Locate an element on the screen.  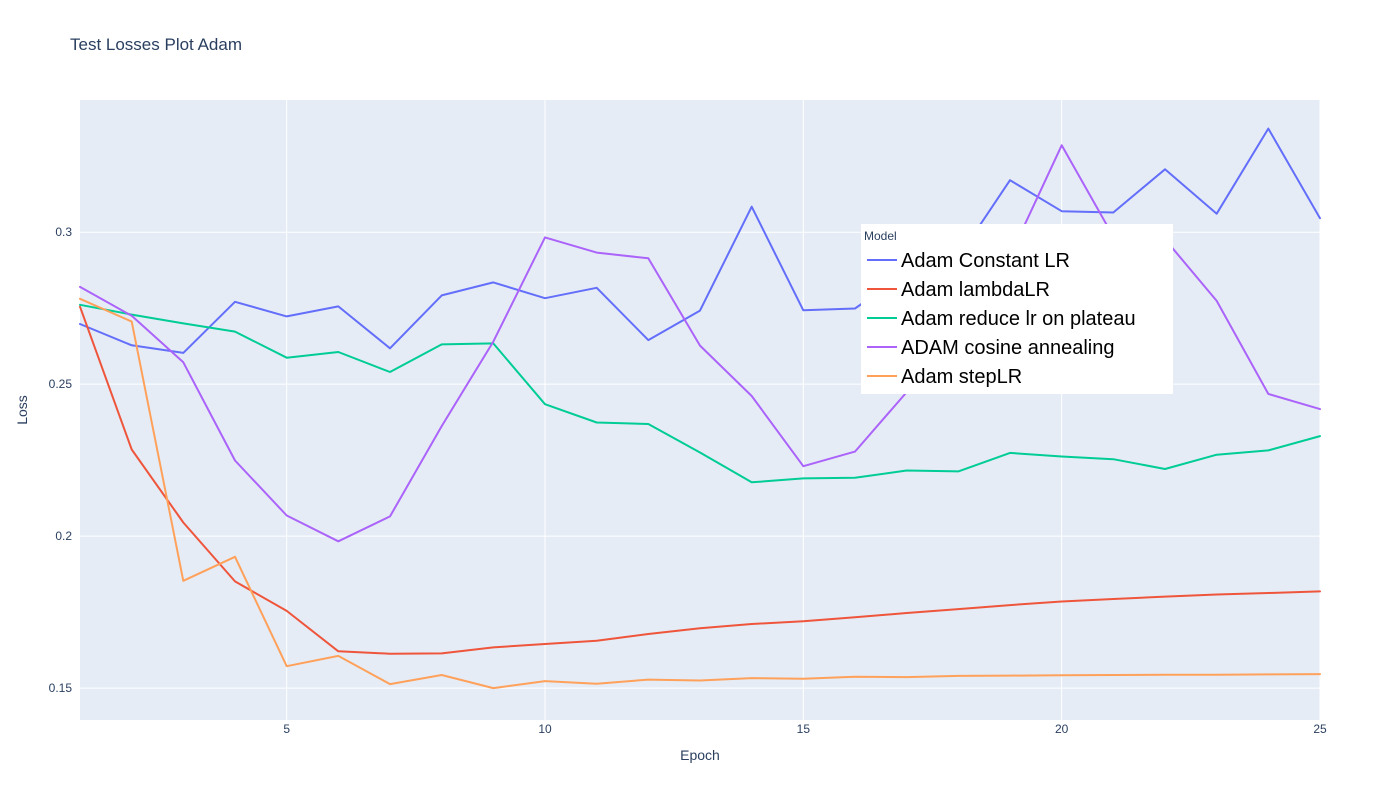
x-axis-title: Epoch is located at coordinates (700, 755).